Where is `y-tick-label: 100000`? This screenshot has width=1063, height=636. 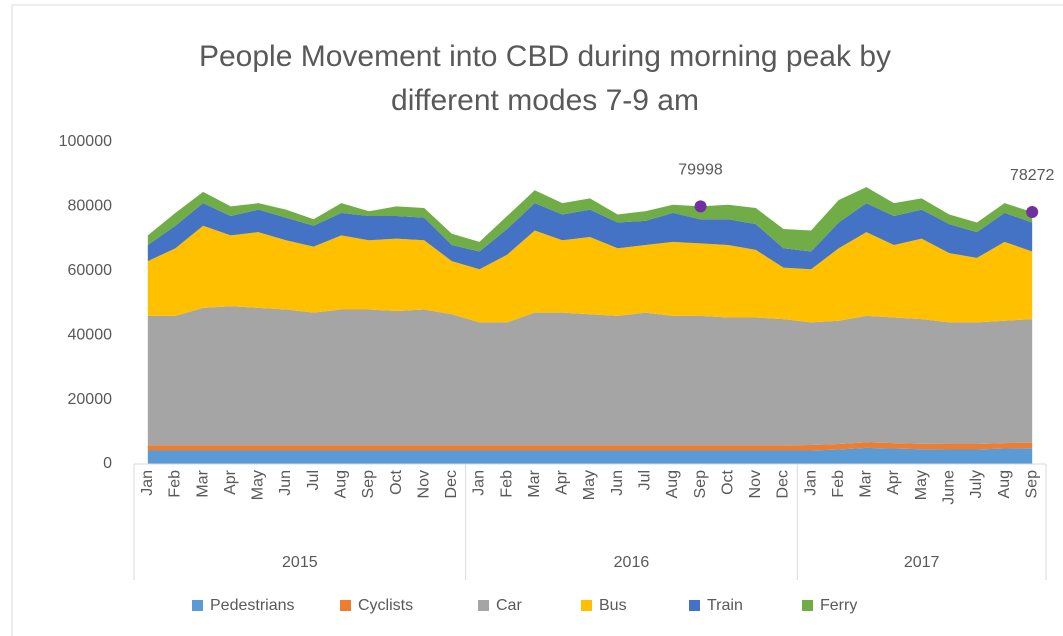
y-tick-label: 100000 is located at coordinates (85, 141).